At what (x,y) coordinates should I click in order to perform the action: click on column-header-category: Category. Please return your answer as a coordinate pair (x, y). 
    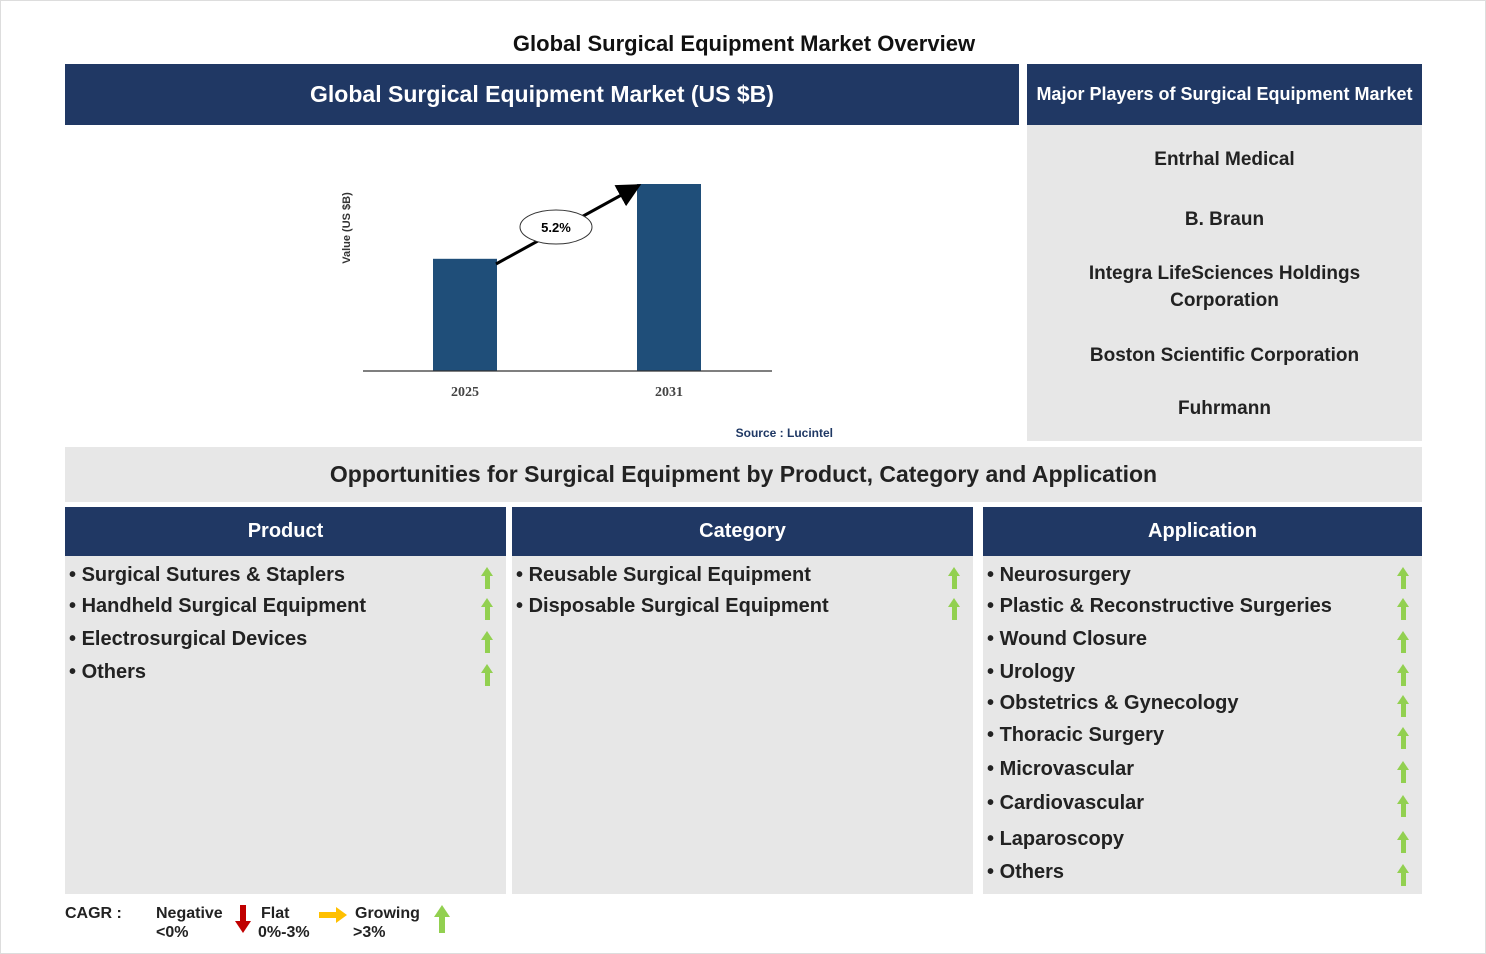
    Looking at the image, I should click on (742, 531).